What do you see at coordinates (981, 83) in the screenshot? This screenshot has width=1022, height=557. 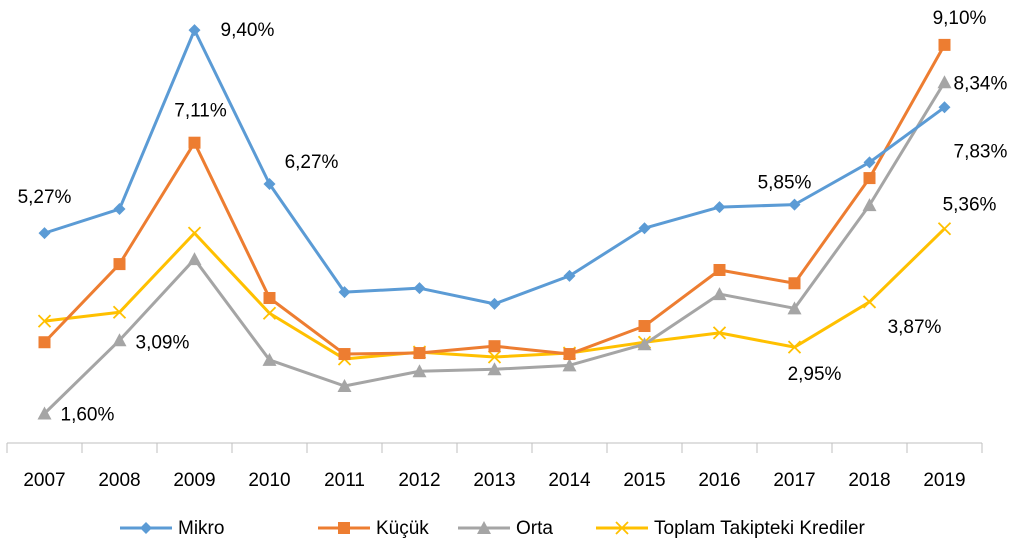 I see `data-label: 8,34%` at bounding box center [981, 83].